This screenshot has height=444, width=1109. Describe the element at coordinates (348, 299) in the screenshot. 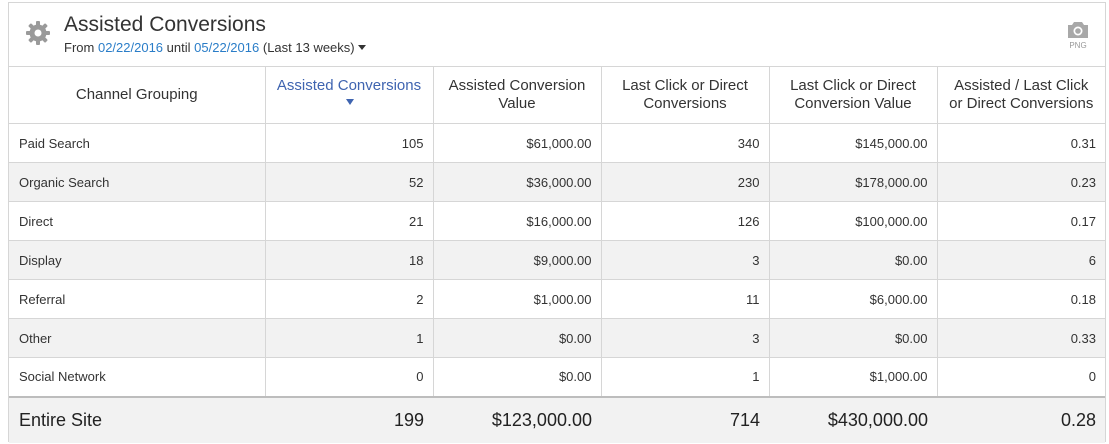

I see `assisted-conversions-cell: 2` at that location.